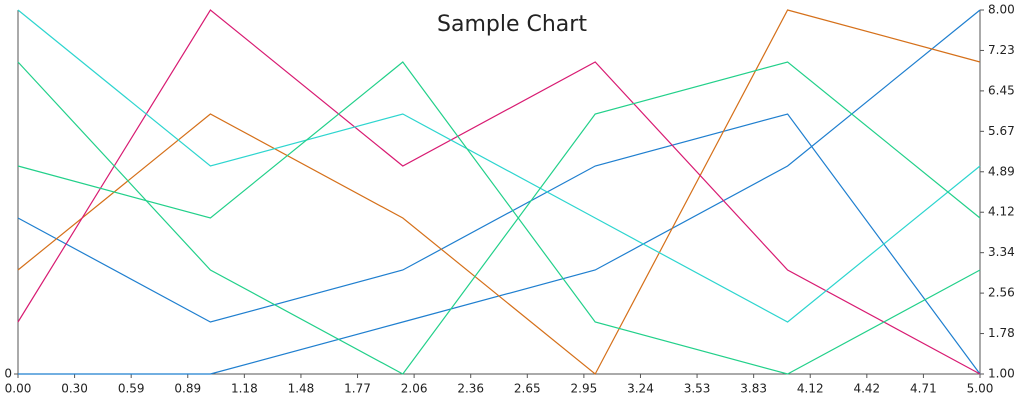  Describe the element at coordinates (1001, 10) in the screenshot. I see `y-tick-label: 8.00` at that location.